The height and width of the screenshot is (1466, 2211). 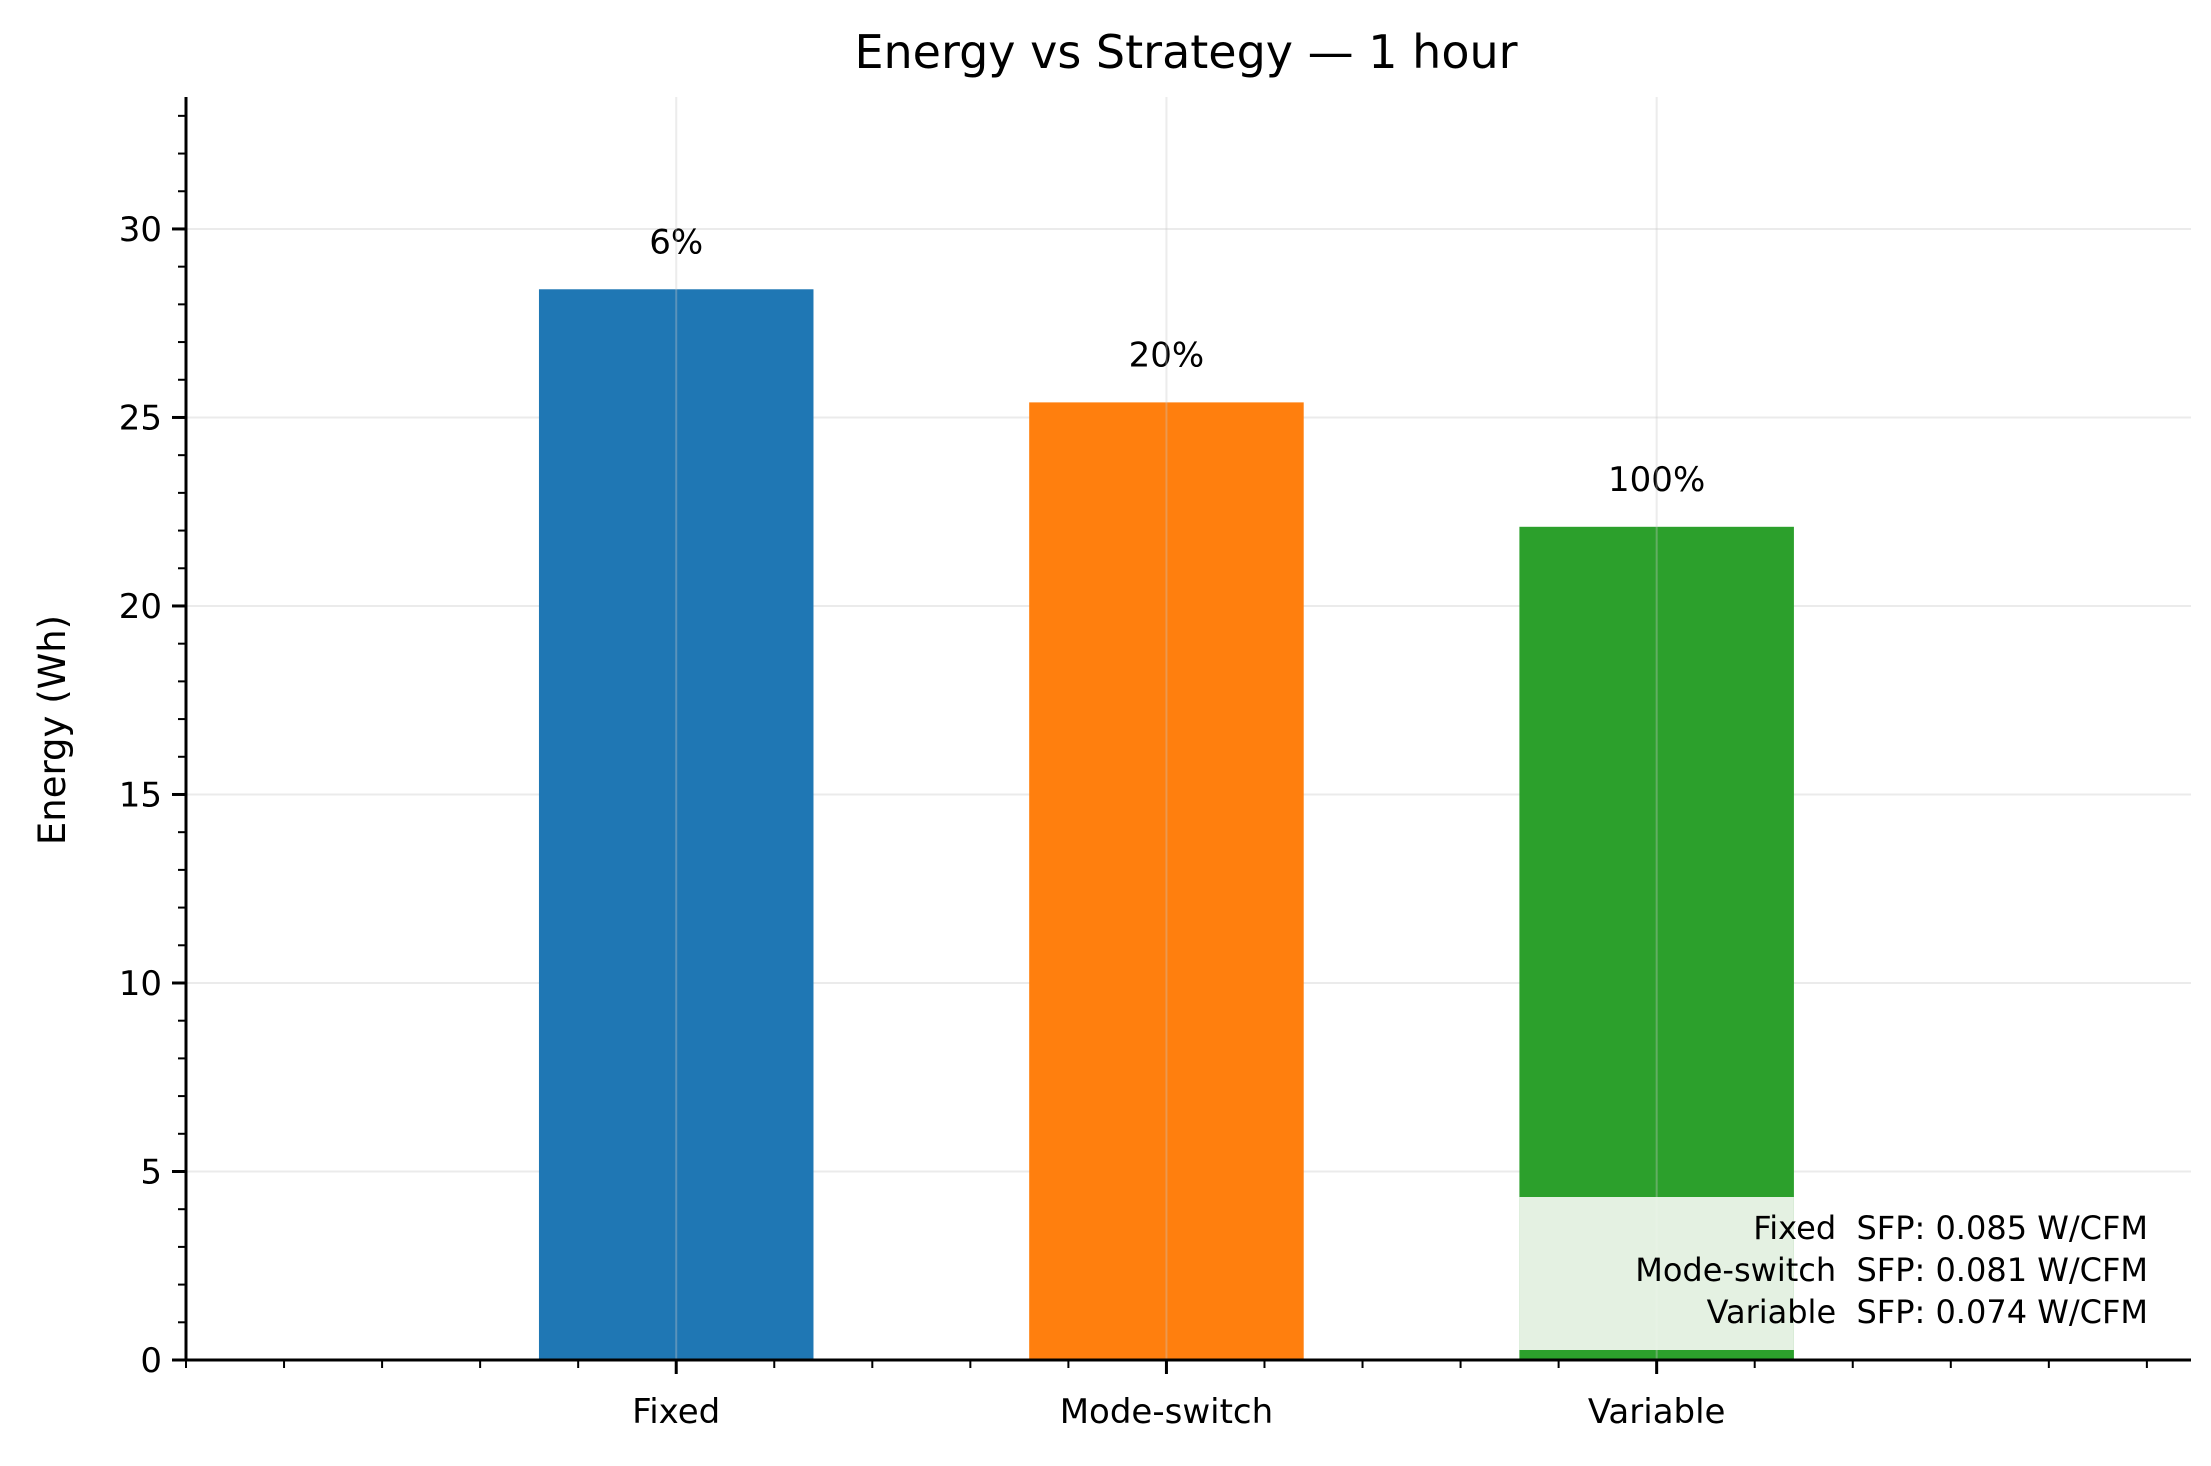 I want to click on annotation-line: Fixed SFP: 0.085 W/CFM, so click(x=1950, y=1228).